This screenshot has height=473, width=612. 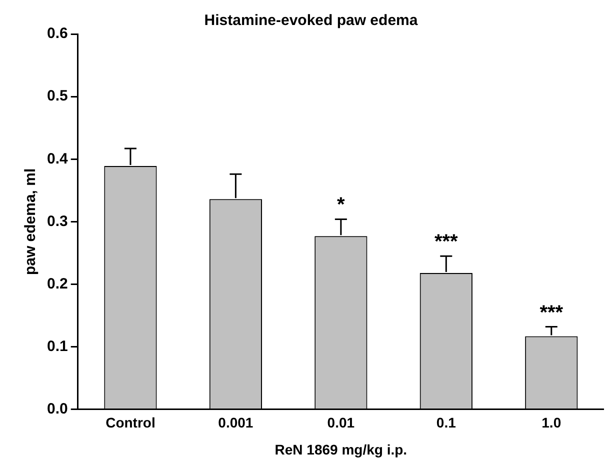 I want to click on y-tick-label: 0.6, so click(x=57, y=33).